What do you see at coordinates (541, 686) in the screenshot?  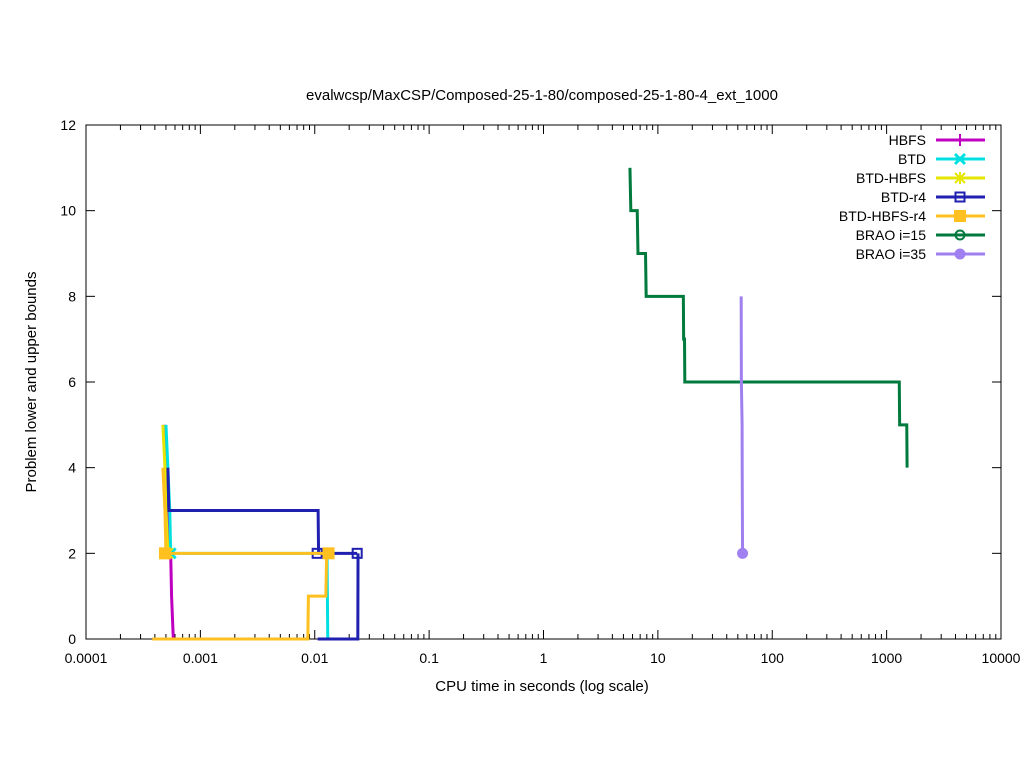 I see `x-axis-label: CPU time in seconds (log scale)` at bounding box center [541, 686].